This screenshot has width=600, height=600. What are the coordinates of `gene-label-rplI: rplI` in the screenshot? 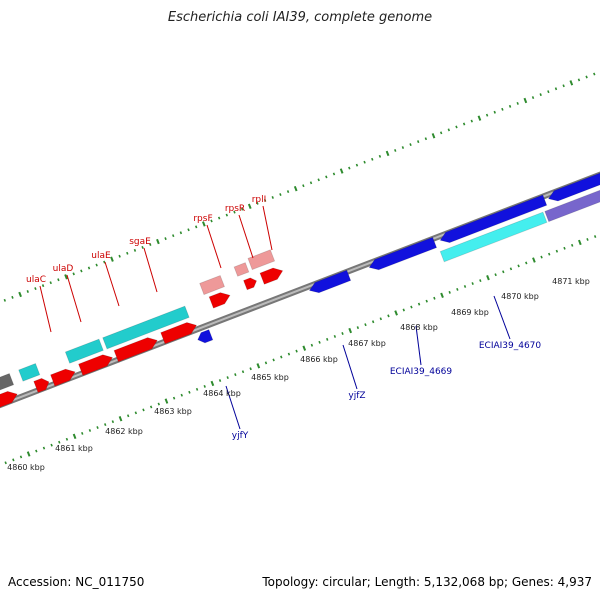 It's located at (259, 200).